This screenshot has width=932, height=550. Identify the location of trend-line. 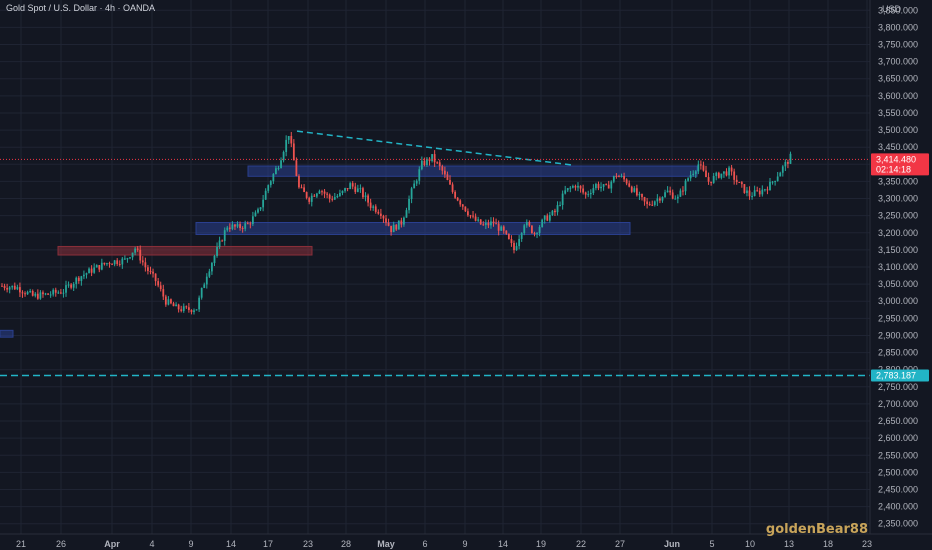
(434, 148).